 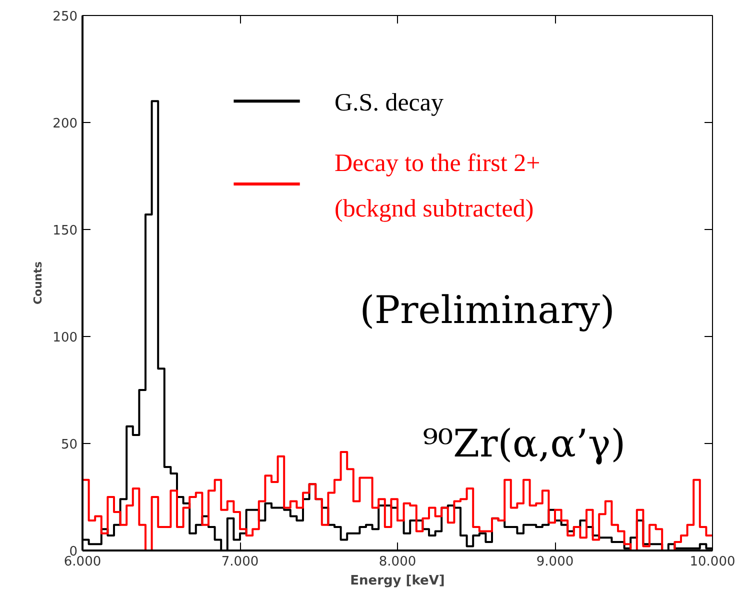 I want to click on x-tick-label: 9.000, so click(x=555, y=562).